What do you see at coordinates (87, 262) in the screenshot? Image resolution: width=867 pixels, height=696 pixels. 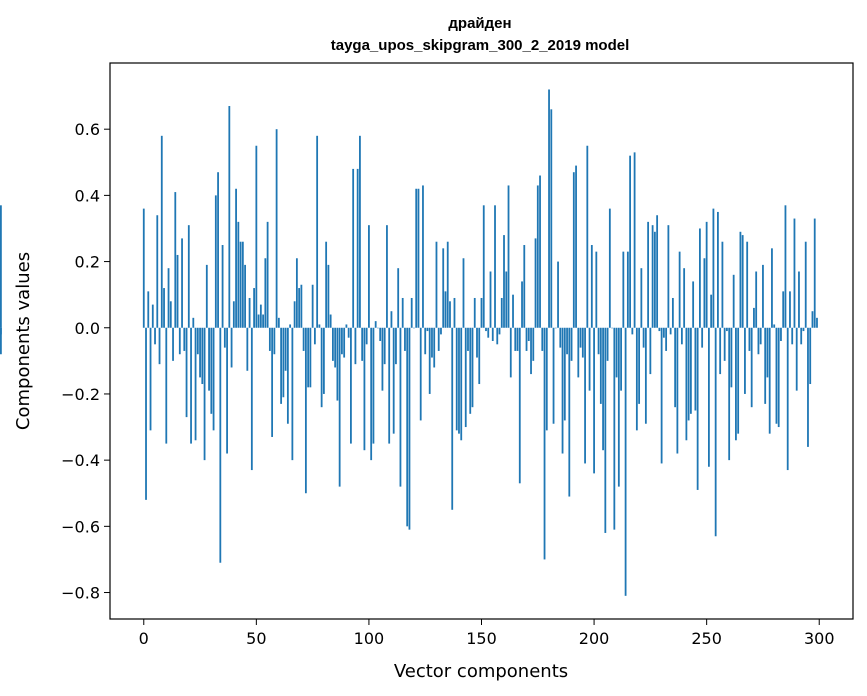 I see `y-tick-label: 0.2` at bounding box center [87, 262].